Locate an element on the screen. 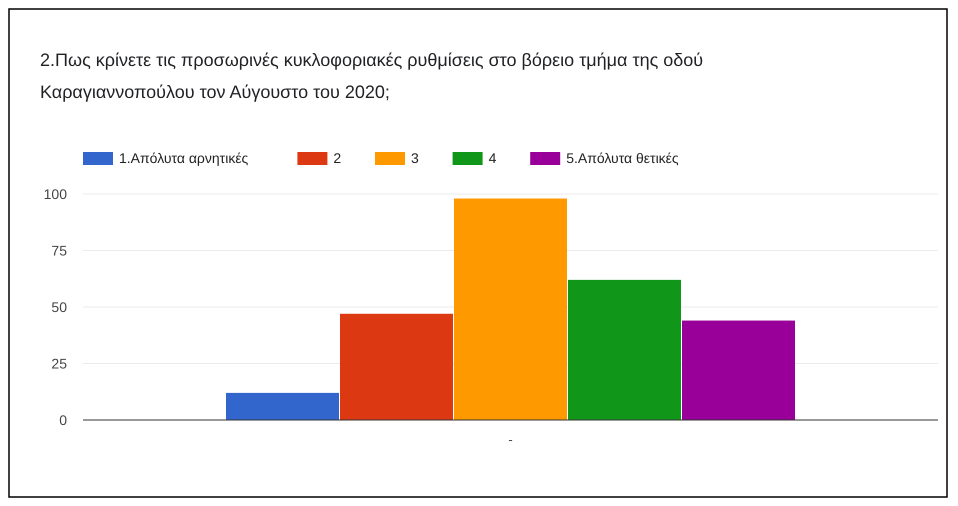 The width and height of the screenshot is (958, 506). legend-label: 2 is located at coordinates (337, 158).